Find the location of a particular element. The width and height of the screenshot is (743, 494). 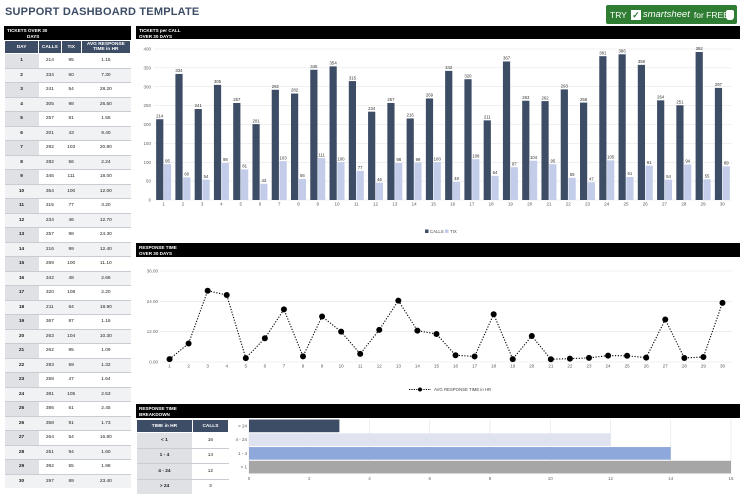

y-tick-label: 36.00 is located at coordinates (153, 271).